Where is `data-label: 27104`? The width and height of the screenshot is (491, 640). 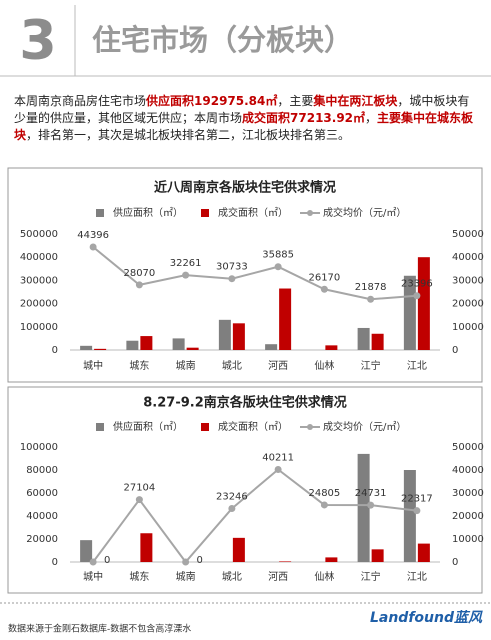 data-label: 27104 is located at coordinates (139, 488).